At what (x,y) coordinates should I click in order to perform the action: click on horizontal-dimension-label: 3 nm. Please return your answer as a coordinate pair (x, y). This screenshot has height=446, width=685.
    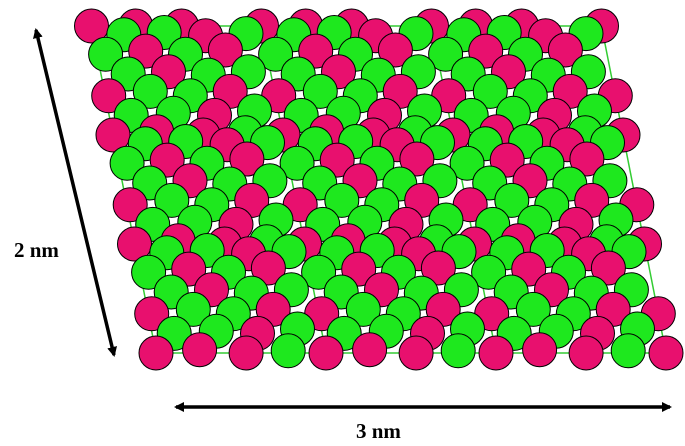
    Looking at the image, I should click on (378, 431).